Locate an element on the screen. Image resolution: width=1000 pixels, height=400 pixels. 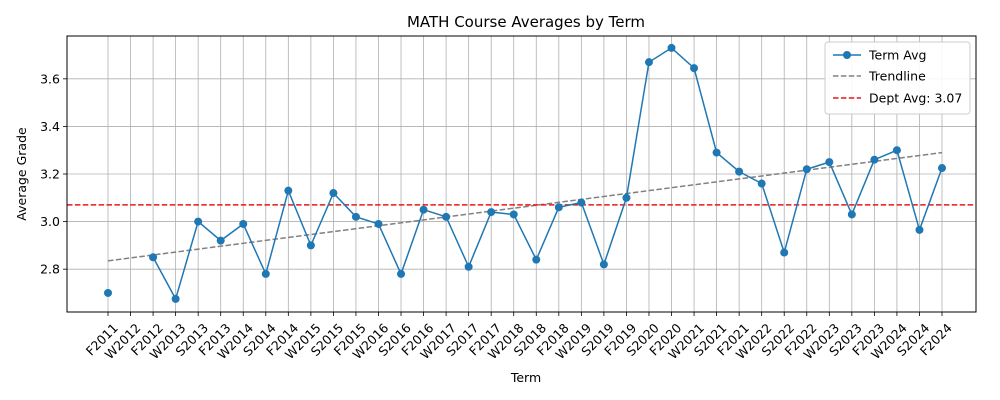
y-axis-label: Average Grade is located at coordinates (21, 174).